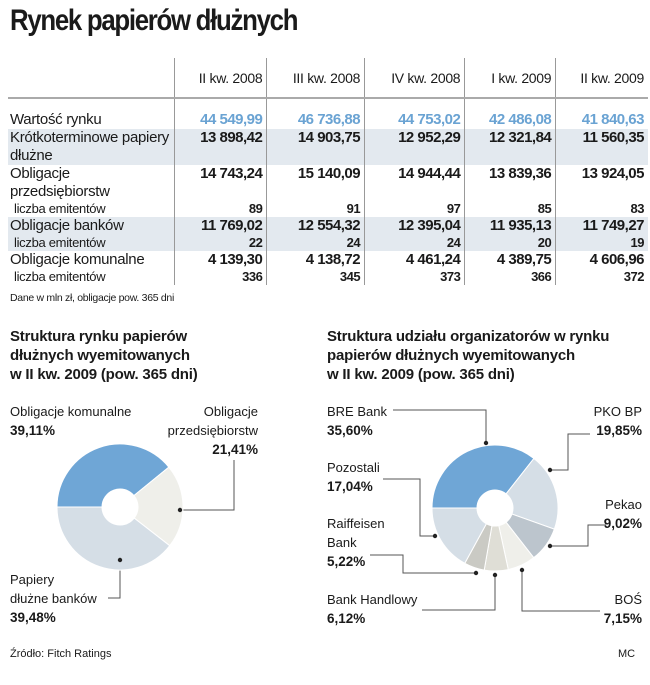 The width and height of the screenshot is (650, 685). What do you see at coordinates (622, 514) in the screenshot?
I see `label-pekao: Pekao 9,02%` at bounding box center [622, 514].